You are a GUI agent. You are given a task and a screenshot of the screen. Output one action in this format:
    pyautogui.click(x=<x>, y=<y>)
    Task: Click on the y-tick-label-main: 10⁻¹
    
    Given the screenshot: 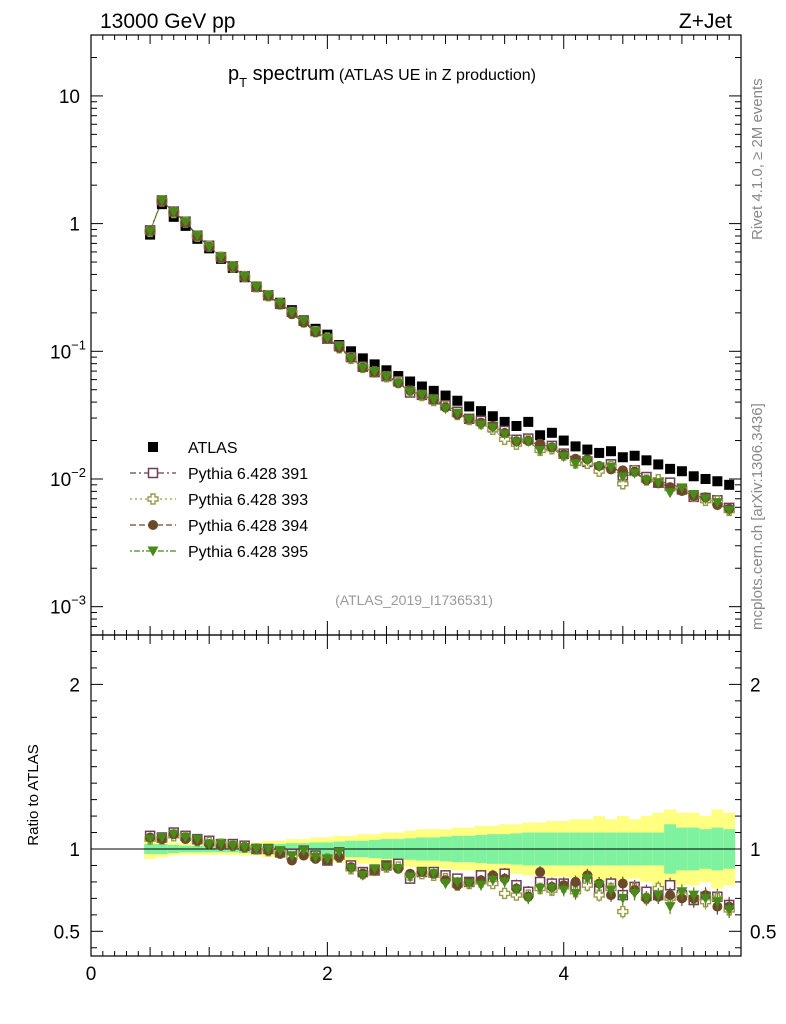 What is the action you would take?
    pyautogui.click(x=68, y=350)
    